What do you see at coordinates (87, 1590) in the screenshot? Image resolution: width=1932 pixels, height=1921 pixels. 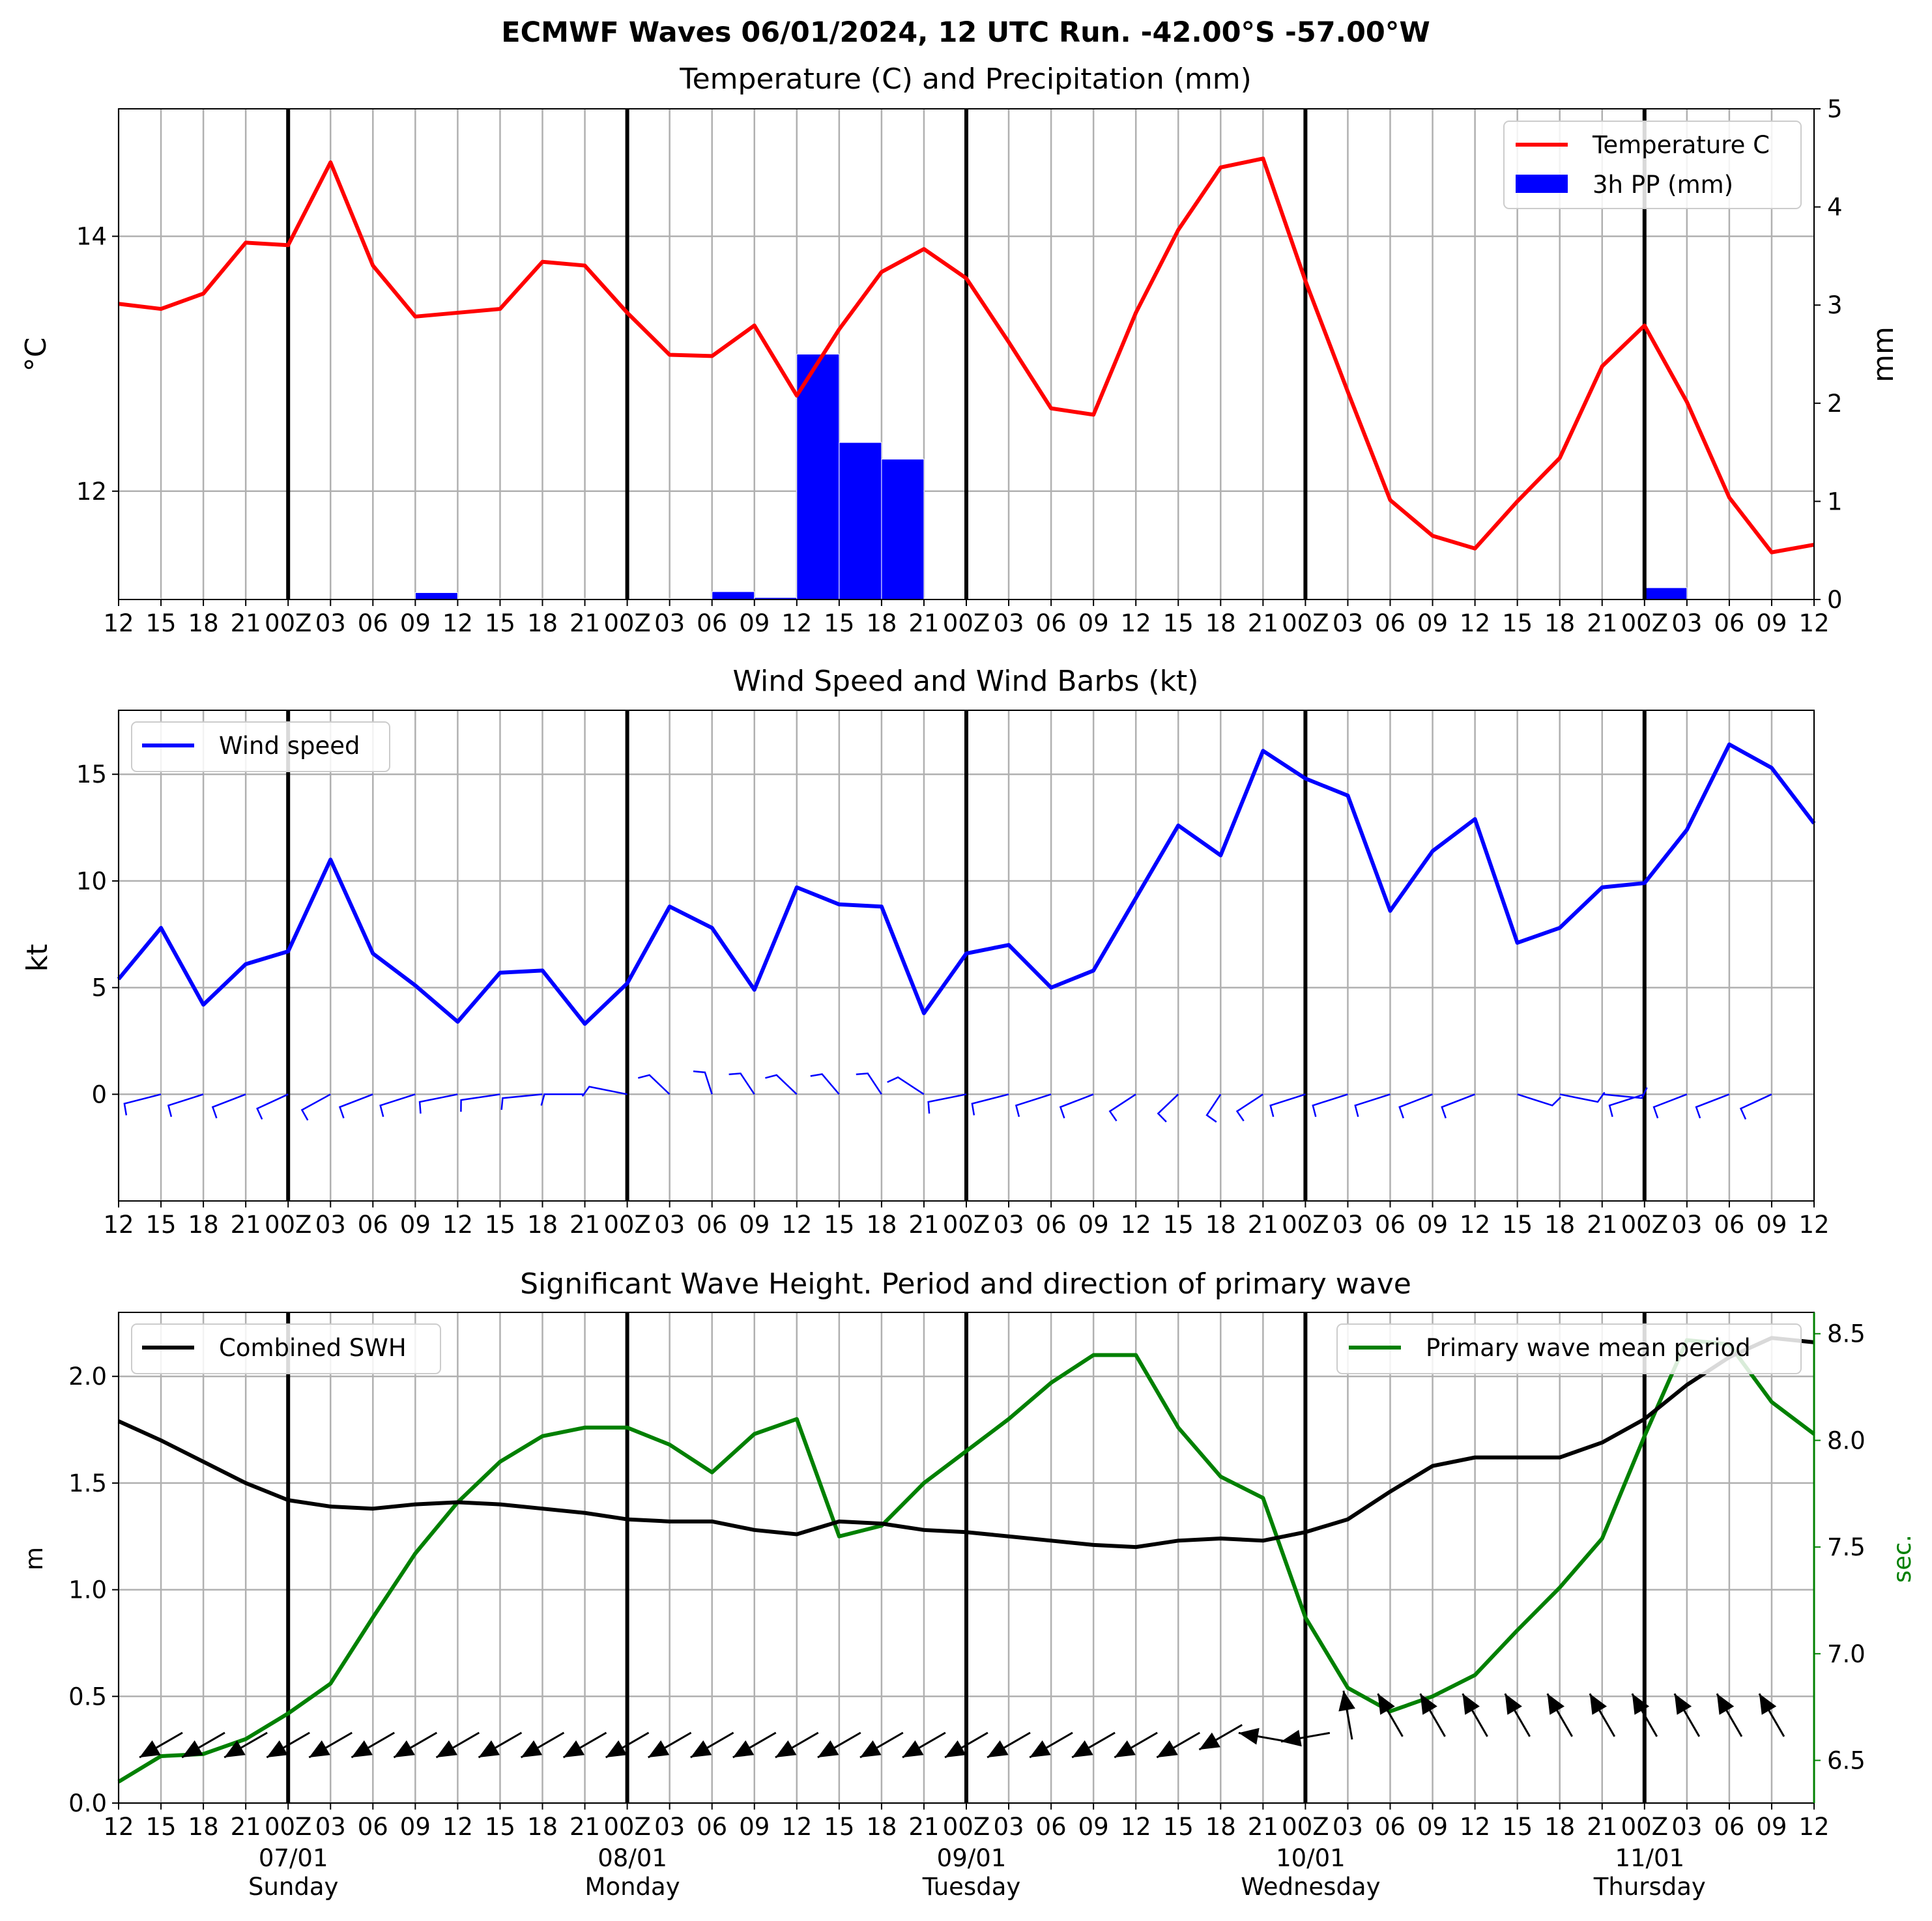 I see `y-tick-label: 1.0` at bounding box center [87, 1590].